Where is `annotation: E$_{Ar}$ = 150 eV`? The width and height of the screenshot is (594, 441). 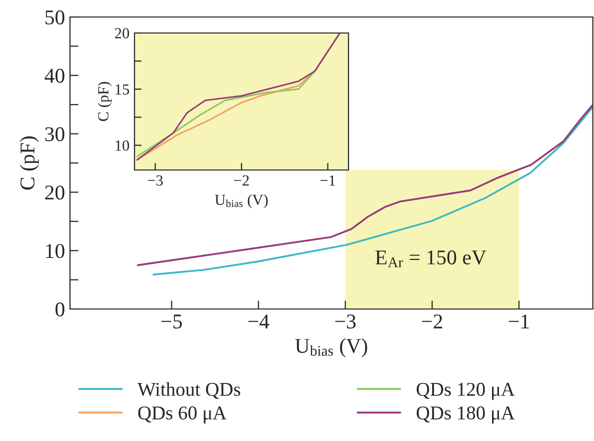
annotation: E$_{Ar}$ = 150 eV is located at coordinates (430, 259).